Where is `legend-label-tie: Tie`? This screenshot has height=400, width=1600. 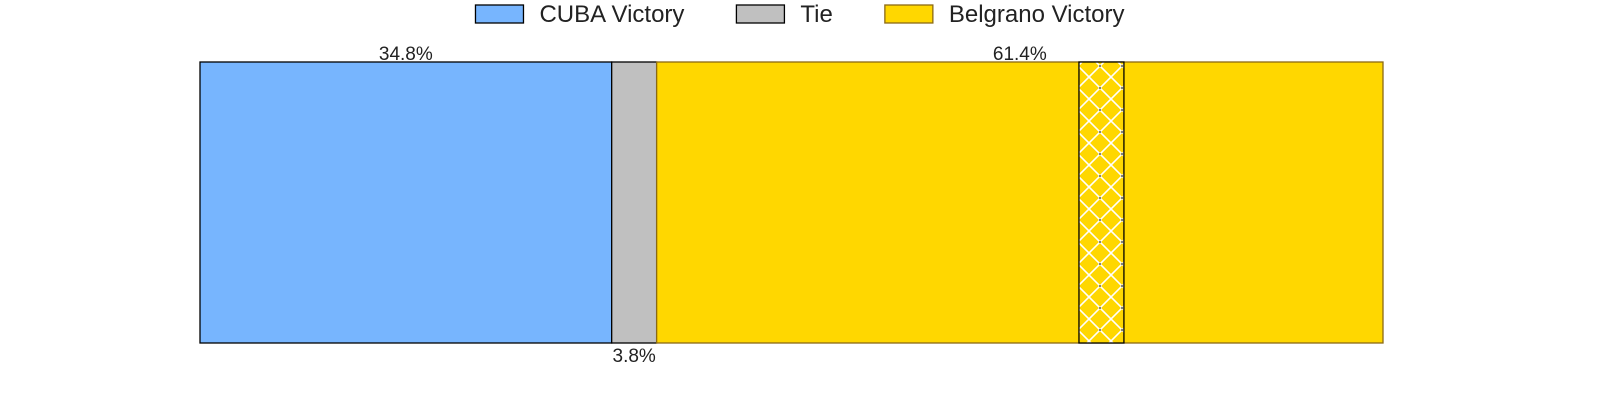
legend-label-tie: Tie is located at coordinates (816, 14).